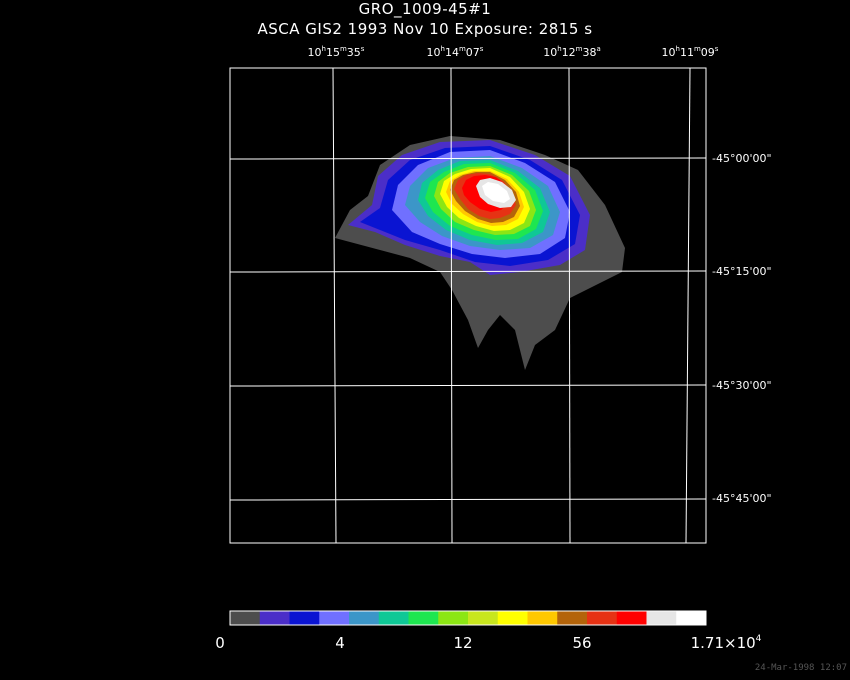 The width and height of the screenshot is (850, 680). I want to click on colorbar-label: 4, so click(340, 643).